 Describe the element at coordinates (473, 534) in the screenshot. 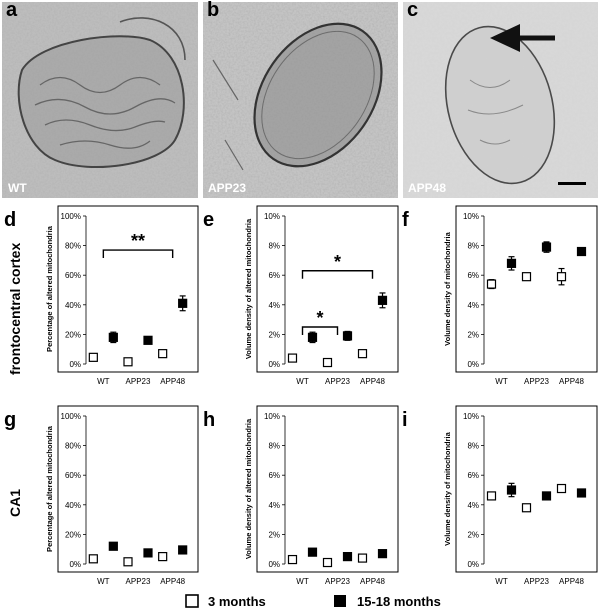

I see `y-tick-label: 2%` at that location.